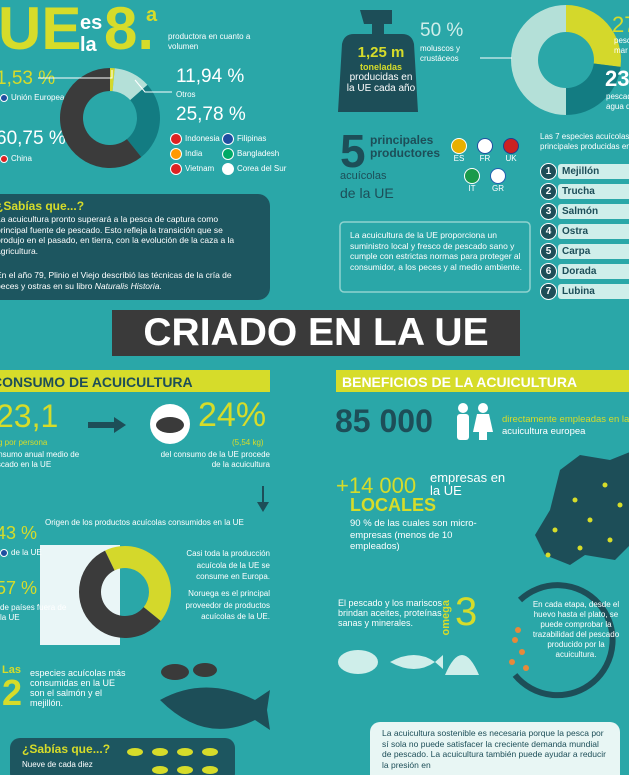 The image size is (629, 775). What do you see at coordinates (584, 231) in the screenshot?
I see `species-item: 4 Ostra` at bounding box center [584, 231].